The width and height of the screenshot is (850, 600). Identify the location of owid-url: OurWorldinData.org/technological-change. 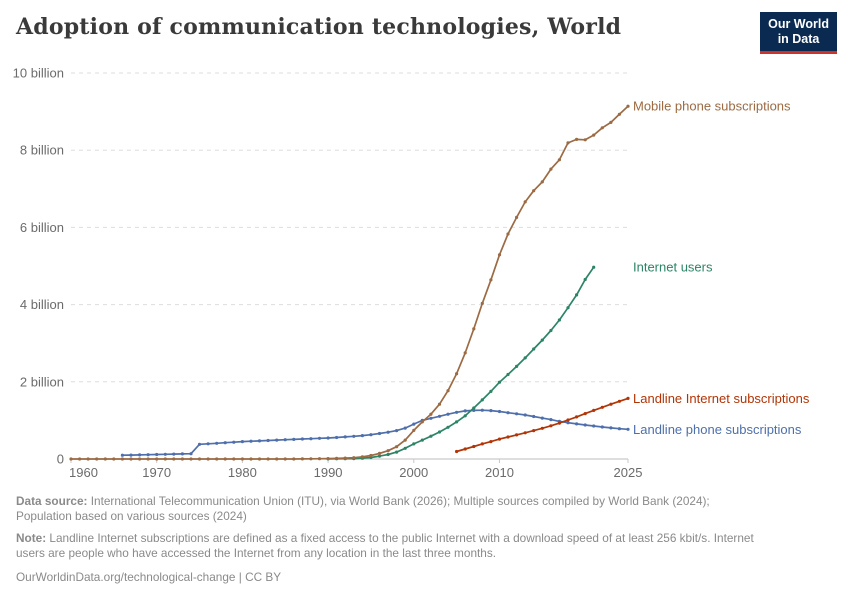
(126, 576).